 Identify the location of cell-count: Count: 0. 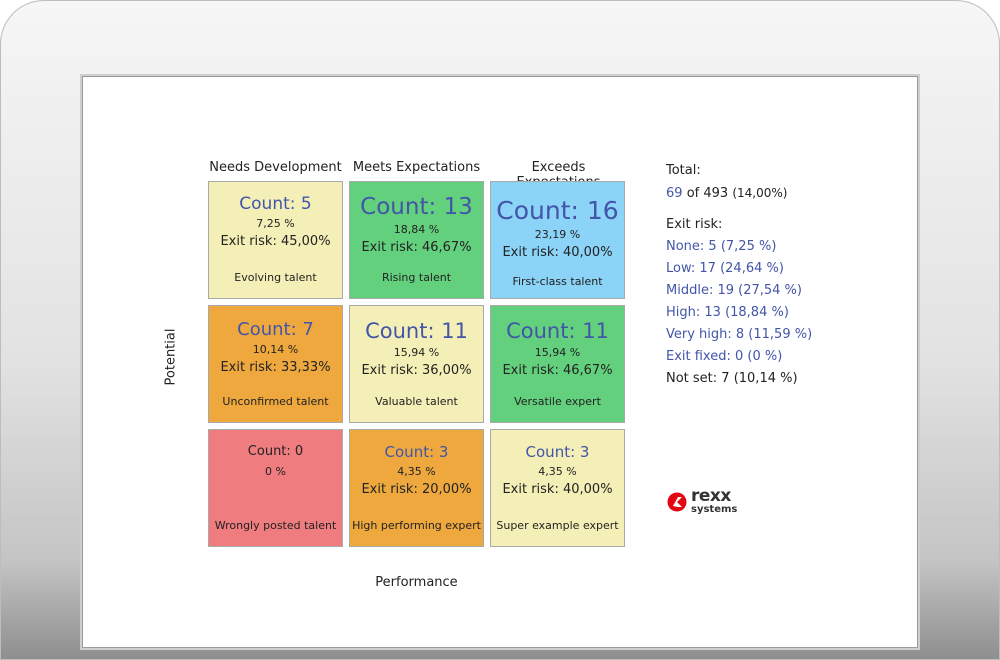
(275, 451).